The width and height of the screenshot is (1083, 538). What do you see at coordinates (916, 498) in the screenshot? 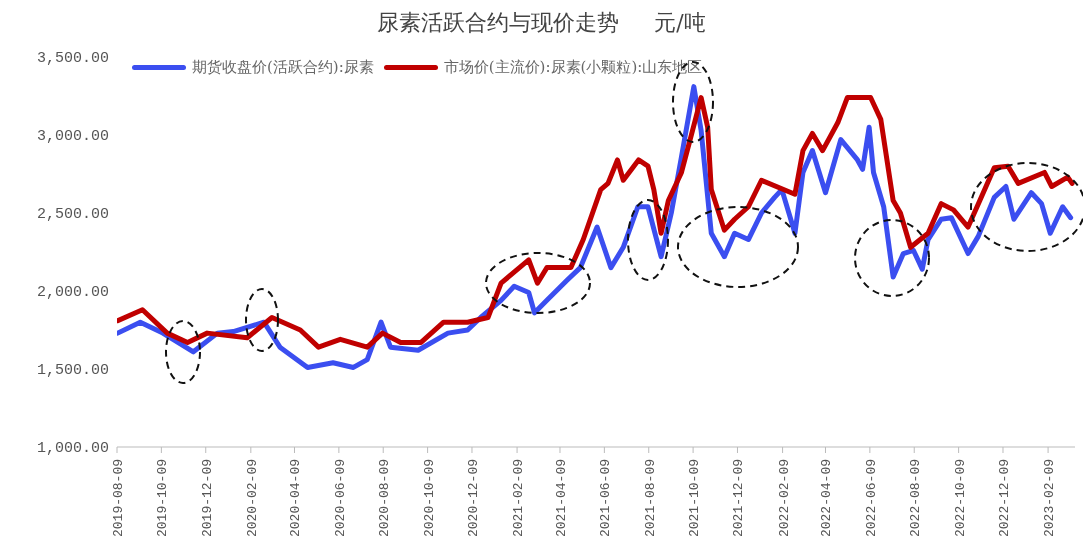
I see `x-tick-label: 2022-08-09` at bounding box center [916, 498].